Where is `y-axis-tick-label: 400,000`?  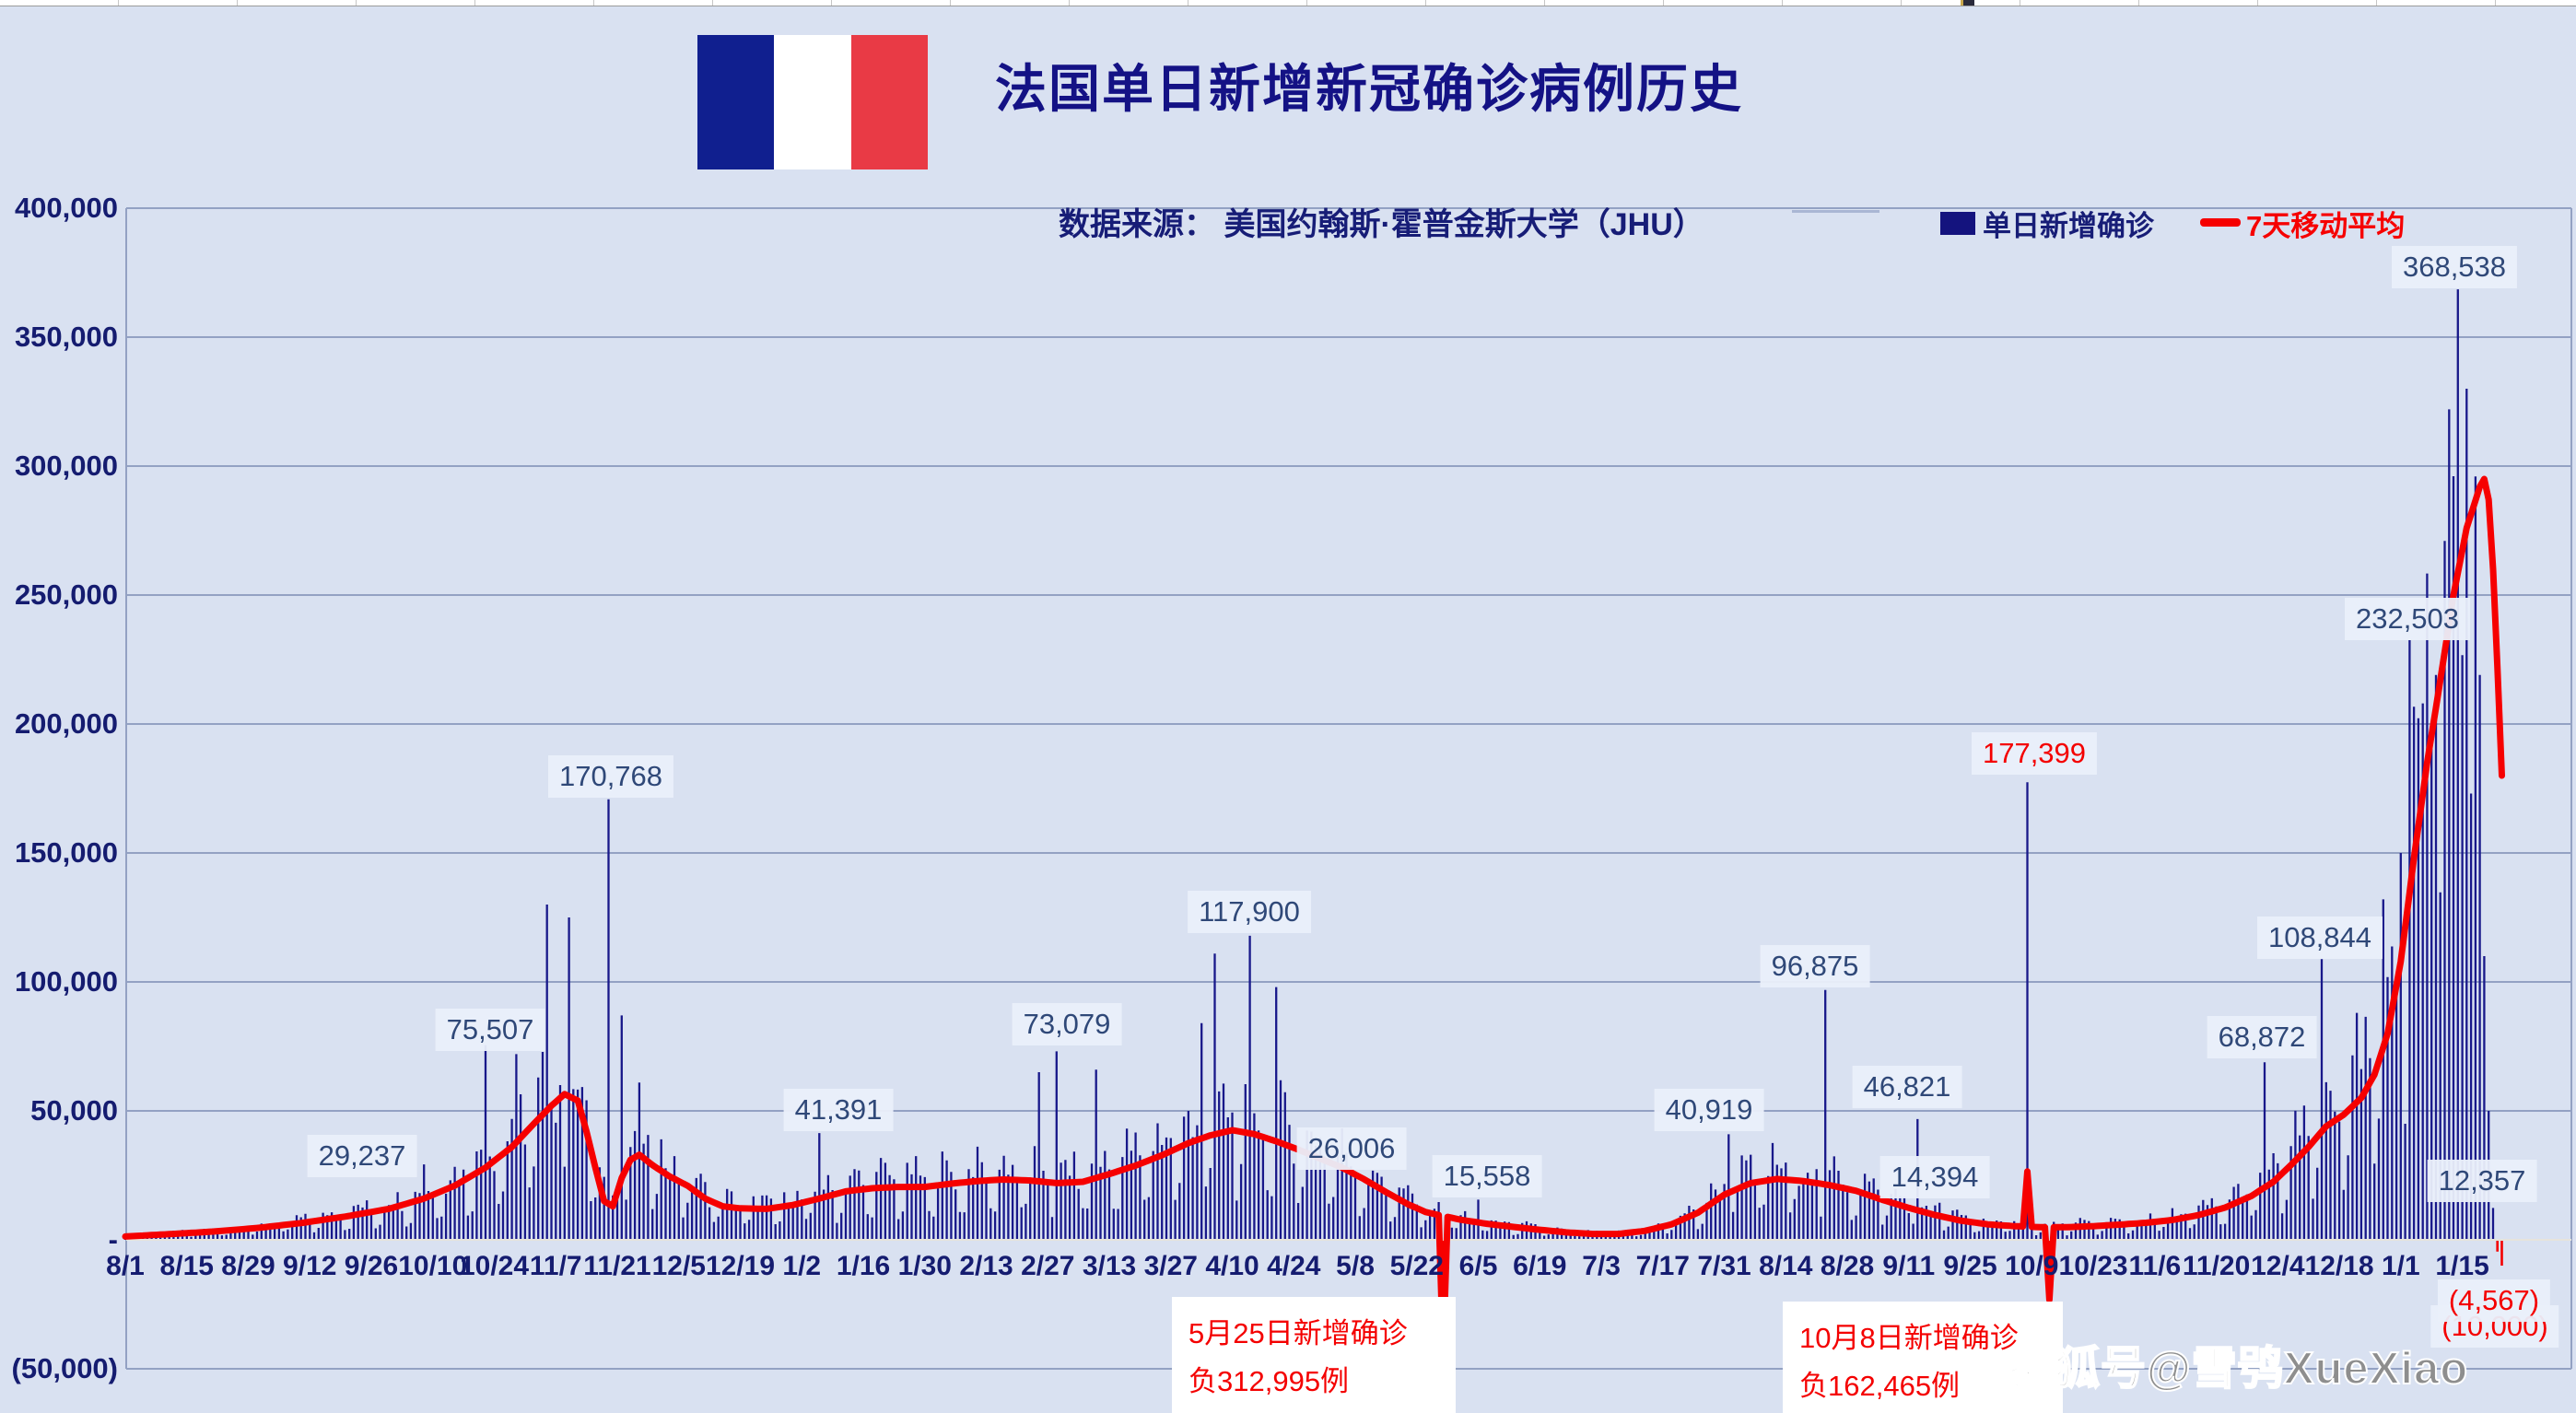 y-axis-tick-label: 400,000 is located at coordinates (66, 208).